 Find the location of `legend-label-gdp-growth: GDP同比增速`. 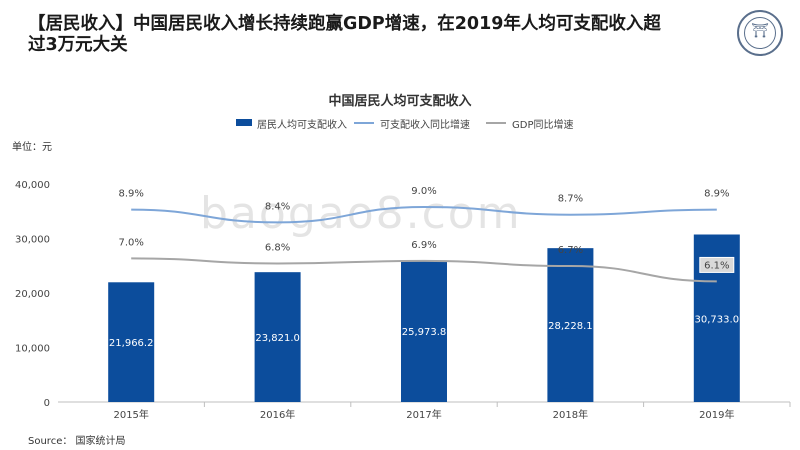

legend-label-gdp-growth: GDP同比增速 is located at coordinates (543, 125).